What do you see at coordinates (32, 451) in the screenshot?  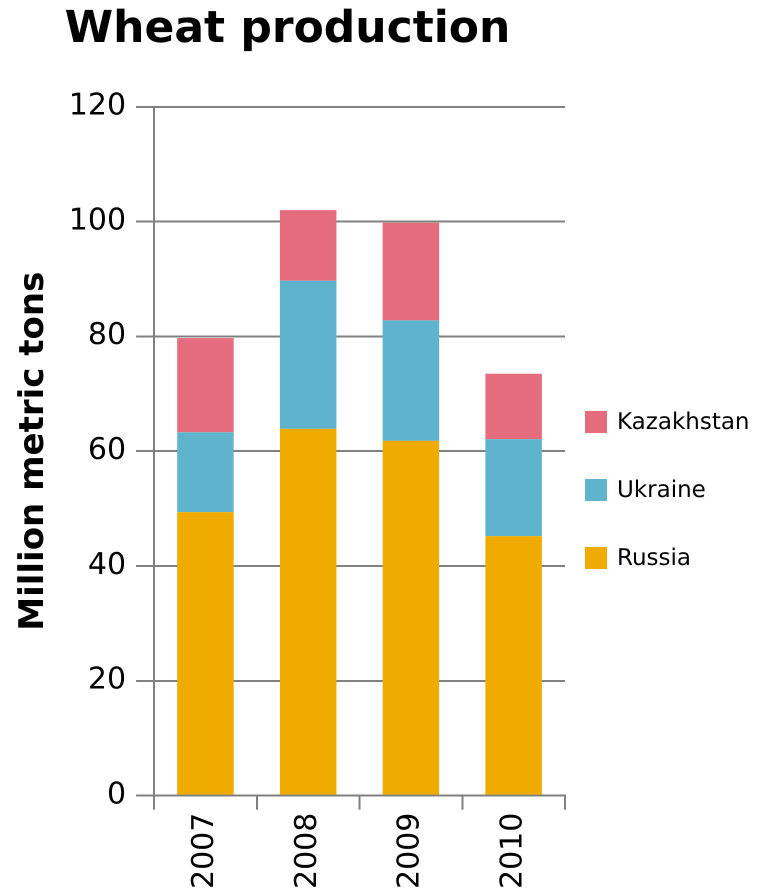 I see `y-axis-title: Million metric tons` at bounding box center [32, 451].